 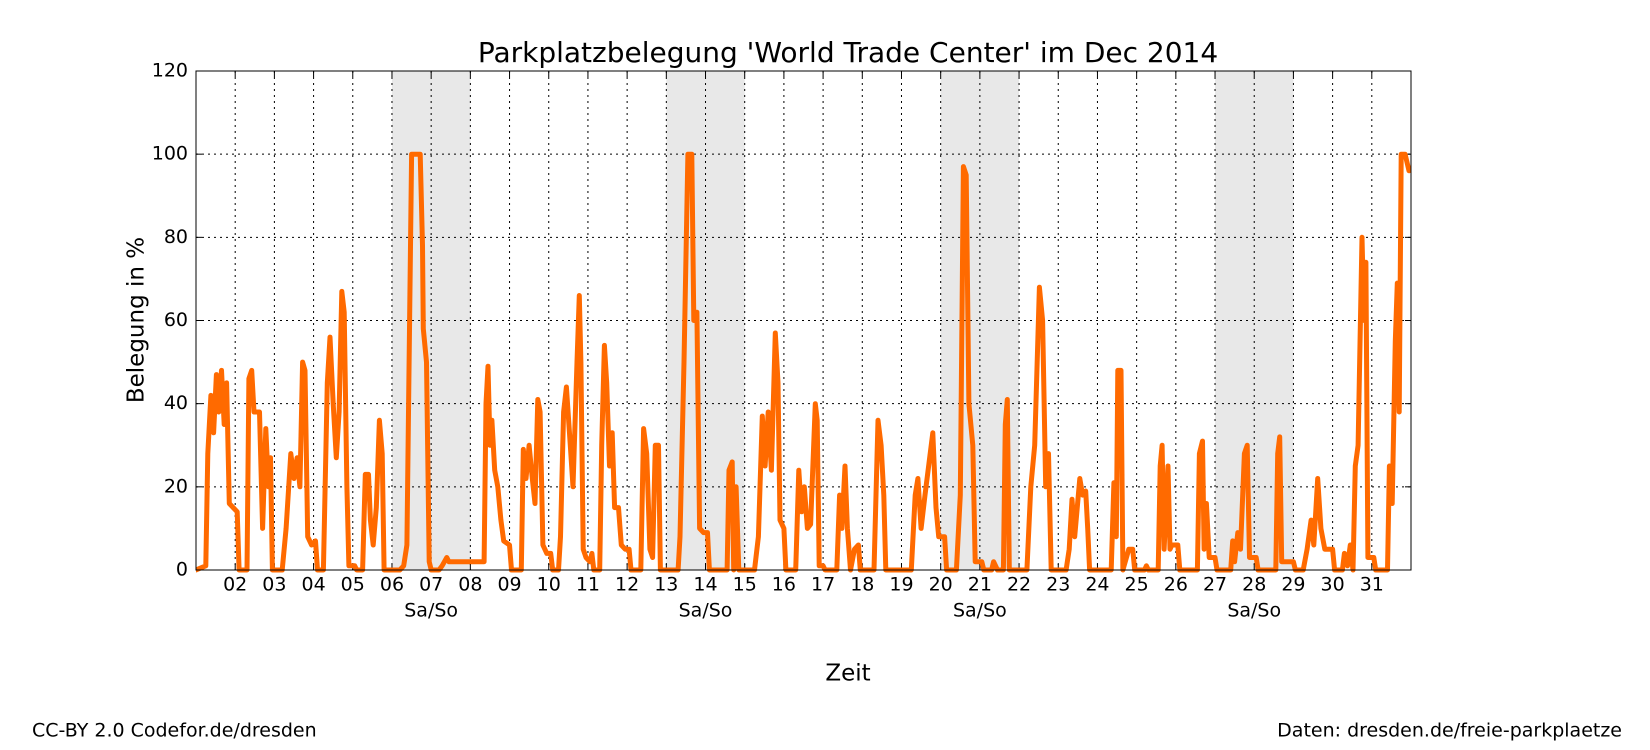 I want to click on x-tick-label: 28, so click(x=1254, y=585).